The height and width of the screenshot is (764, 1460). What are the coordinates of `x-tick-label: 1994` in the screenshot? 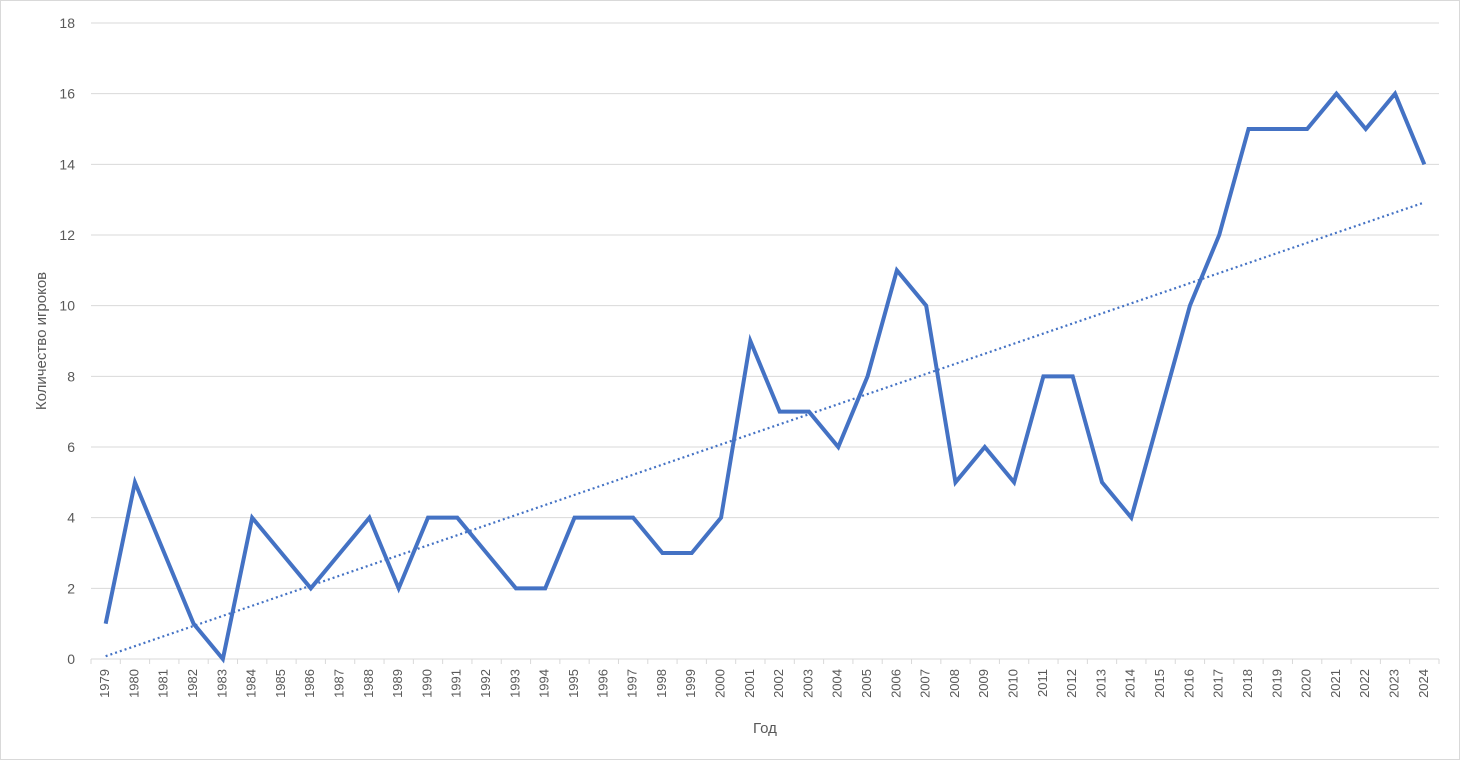 It's located at (544, 683).